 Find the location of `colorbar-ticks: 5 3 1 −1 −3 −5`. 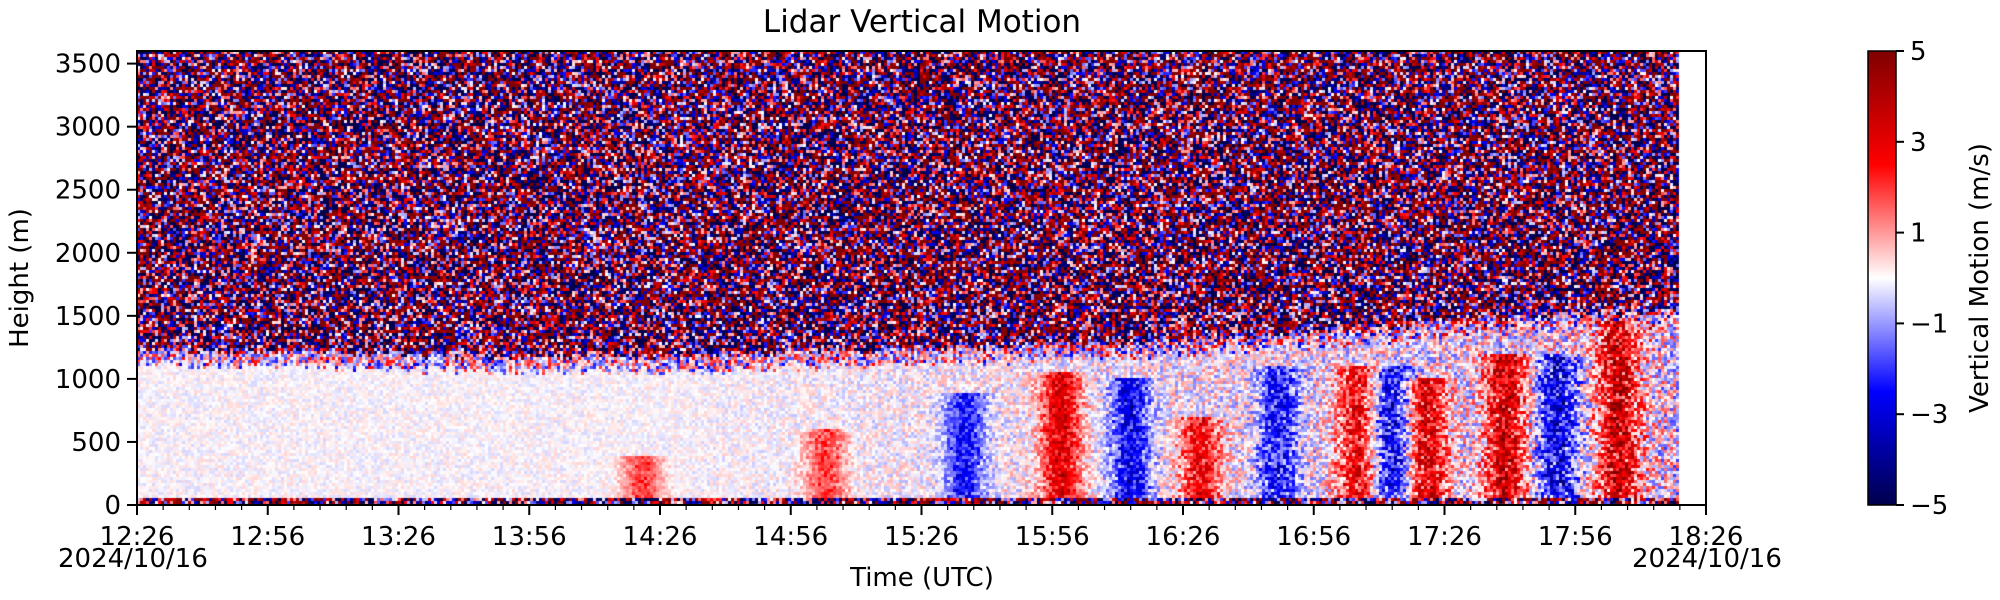

colorbar-ticks: 5 3 1 −1 −3 −5 is located at coordinates (1922, 279).